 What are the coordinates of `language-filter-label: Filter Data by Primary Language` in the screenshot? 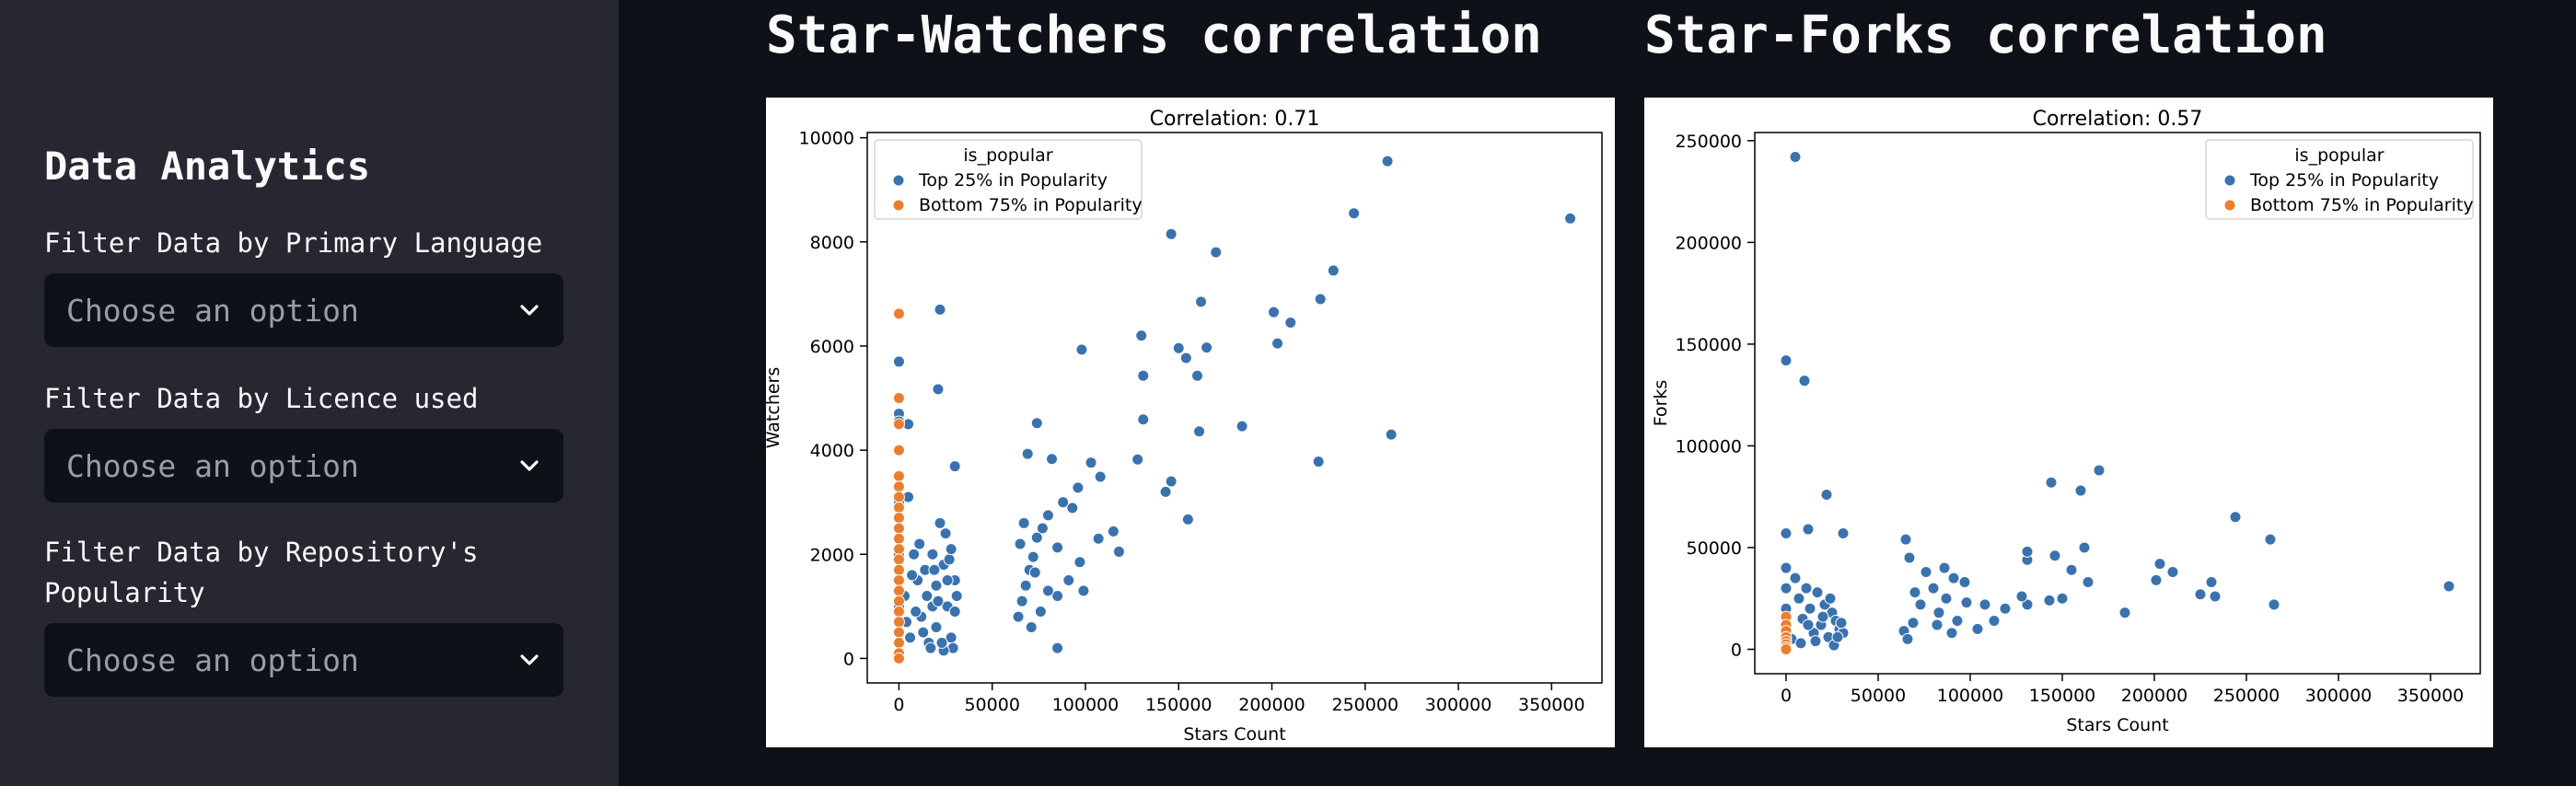 It's located at (293, 243).